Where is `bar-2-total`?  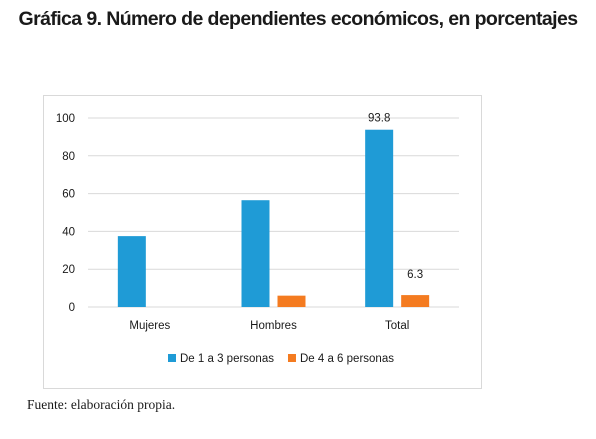
bar-2-total is located at coordinates (415, 301).